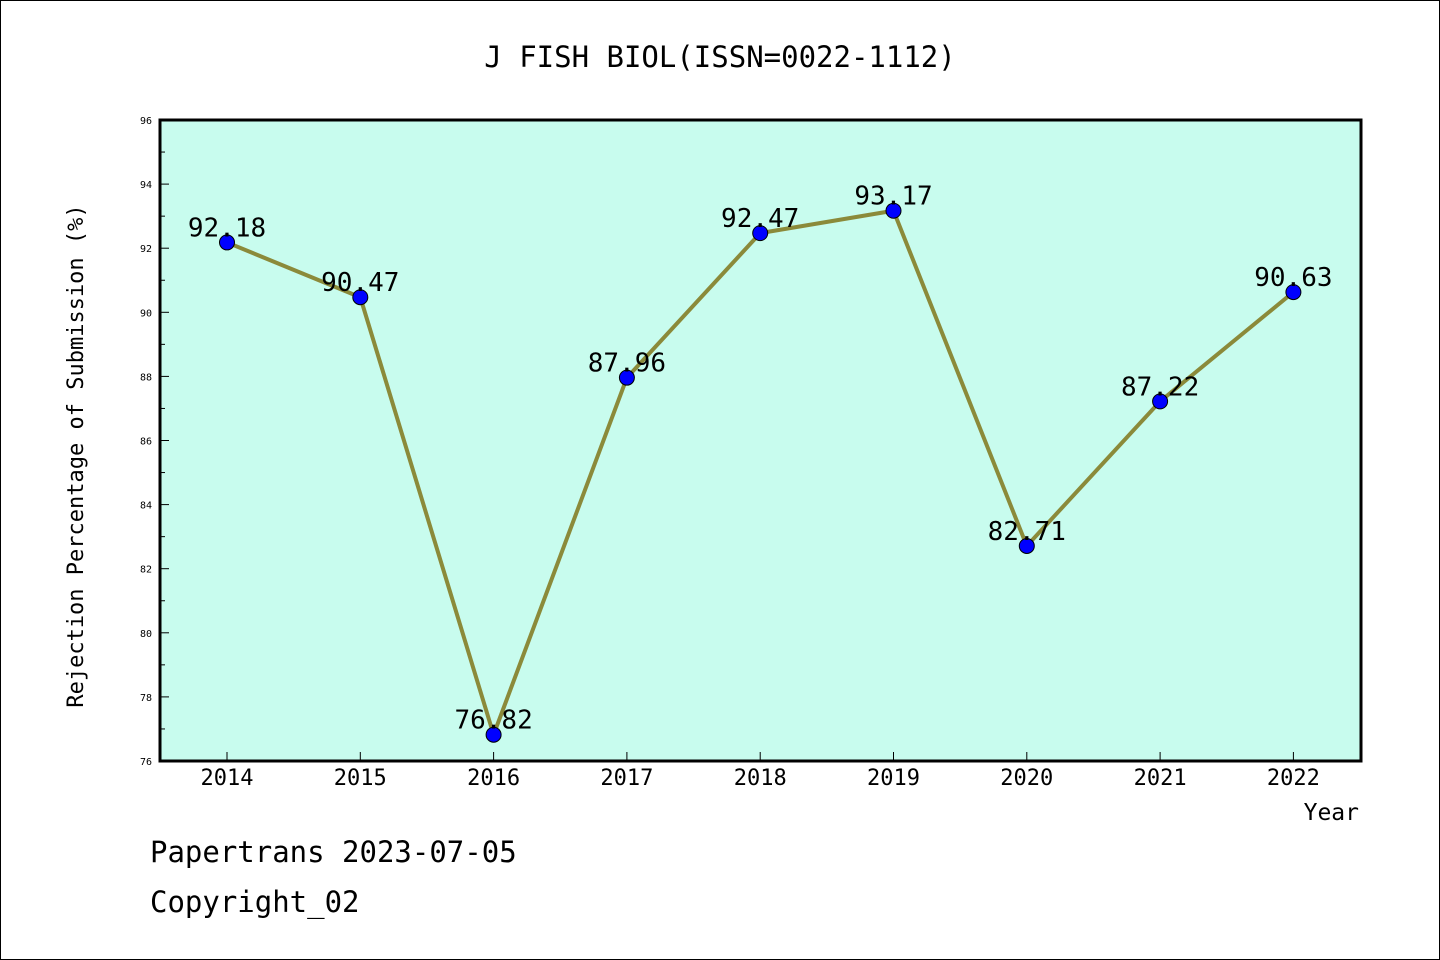 This screenshot has height=960, width=1440. I want to click on y-tick-label: 84, so click(146, 506).